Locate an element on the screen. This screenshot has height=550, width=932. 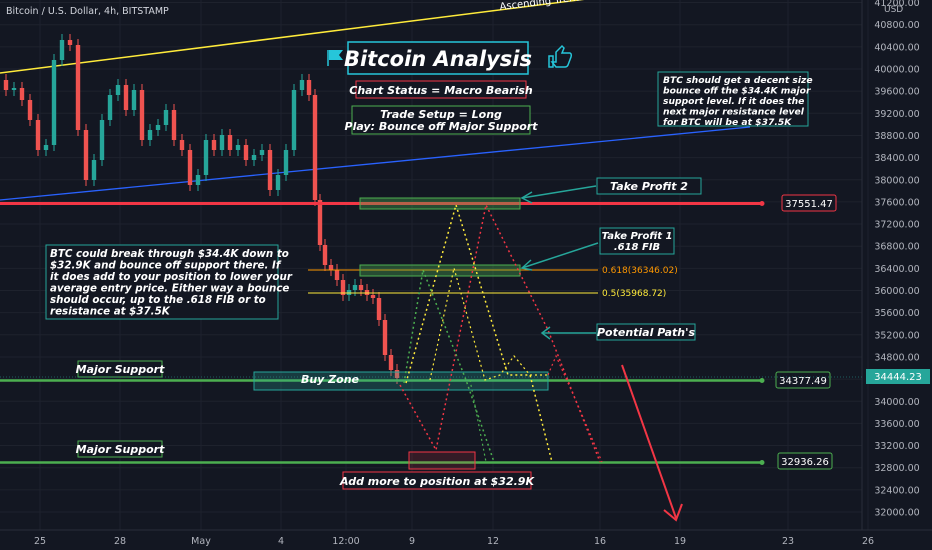
trade-setup-box is located at coordinates (441, 120).